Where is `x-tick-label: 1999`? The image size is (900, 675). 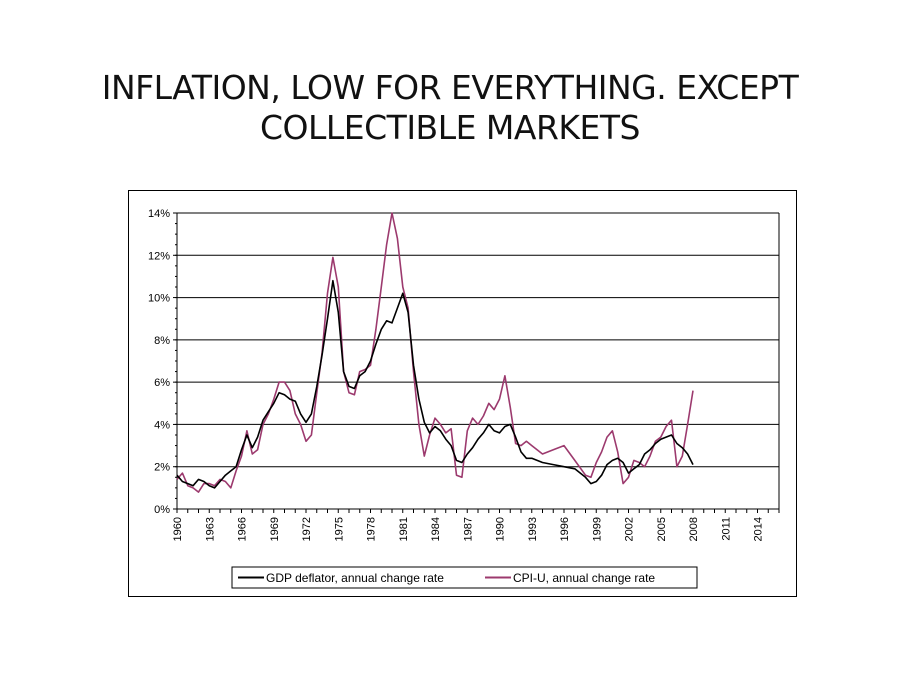
x-tick-label: 1999 is located at coordinates (597, 529).